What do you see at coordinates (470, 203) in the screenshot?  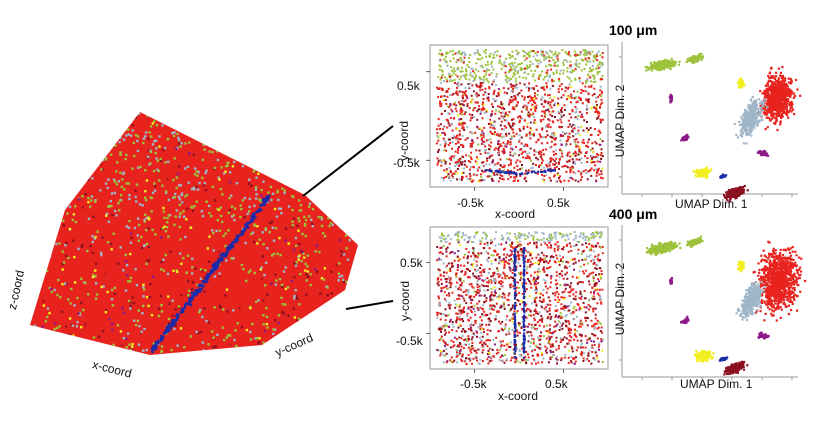 I see `slice-top-xtick-0: -0.5k` at bounding box center [470, 203].